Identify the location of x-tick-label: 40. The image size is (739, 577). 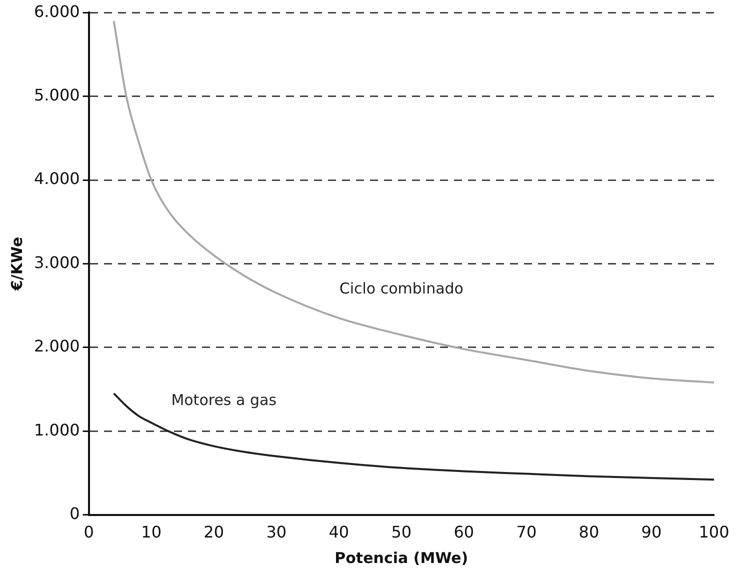
(339, 532).